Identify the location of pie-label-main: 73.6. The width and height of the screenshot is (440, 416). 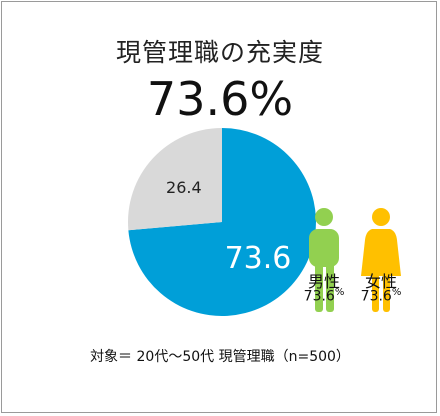
(258, 258).